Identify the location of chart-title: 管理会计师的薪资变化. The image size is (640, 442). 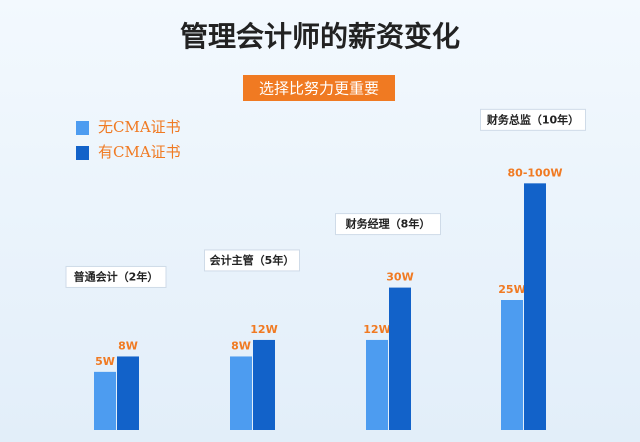
(320, 36).